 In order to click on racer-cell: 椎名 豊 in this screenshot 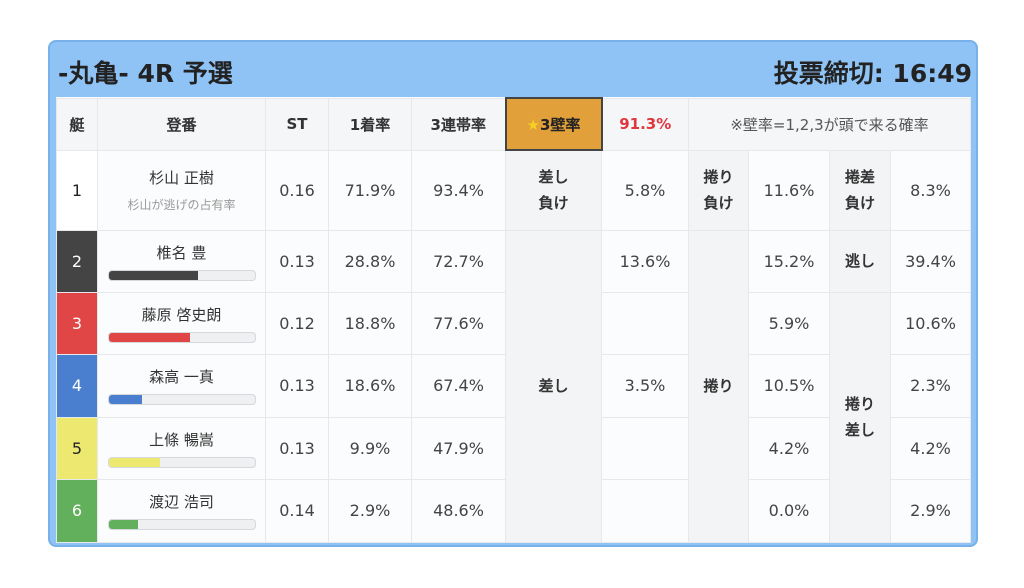, I will do `click(181, 261)`.